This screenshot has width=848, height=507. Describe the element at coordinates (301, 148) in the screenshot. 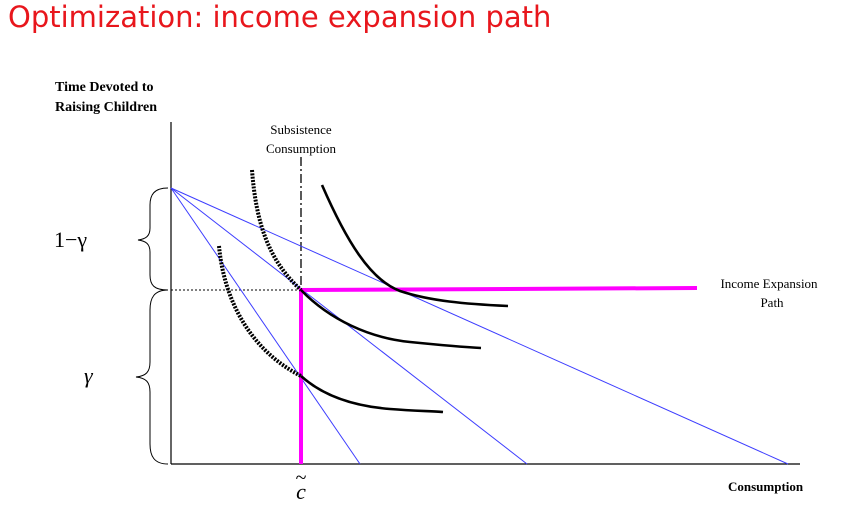

I see `subsistence-label-line2: Consumption` at that location.